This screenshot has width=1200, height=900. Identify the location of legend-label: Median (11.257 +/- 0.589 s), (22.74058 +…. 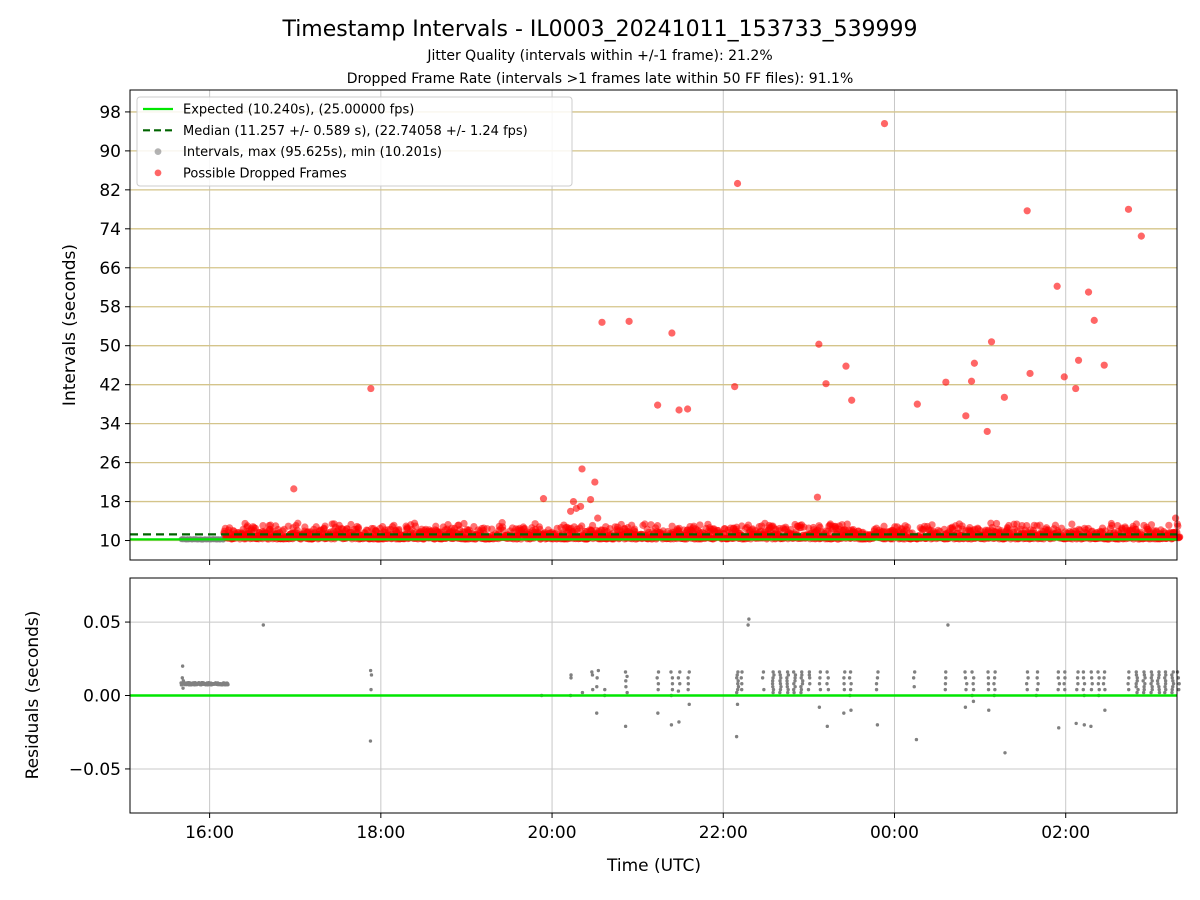
(355, 131).